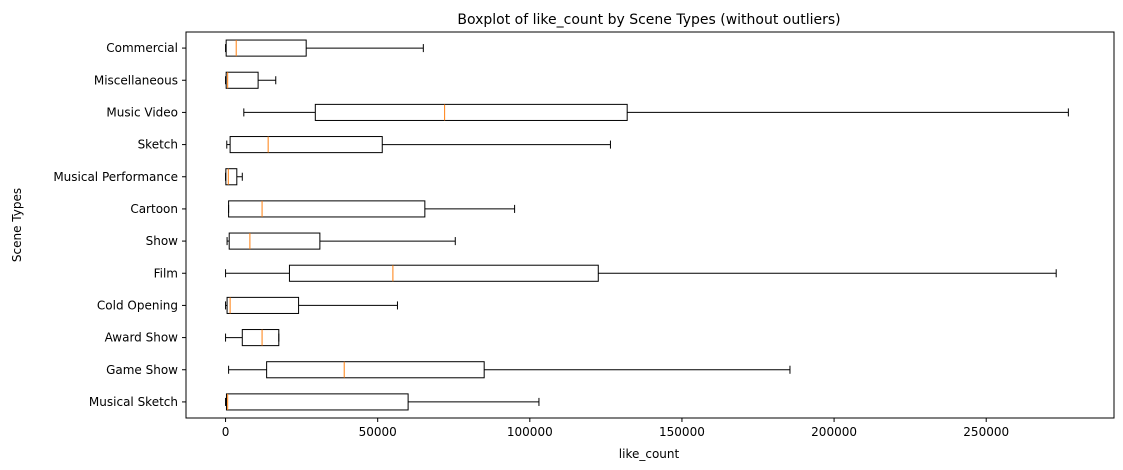 The height and width of the screenshot is (470, 1123). Describe the element at coordinates (986, 432) in the screenshot. I see `x-tick-label: 250000` at that location.